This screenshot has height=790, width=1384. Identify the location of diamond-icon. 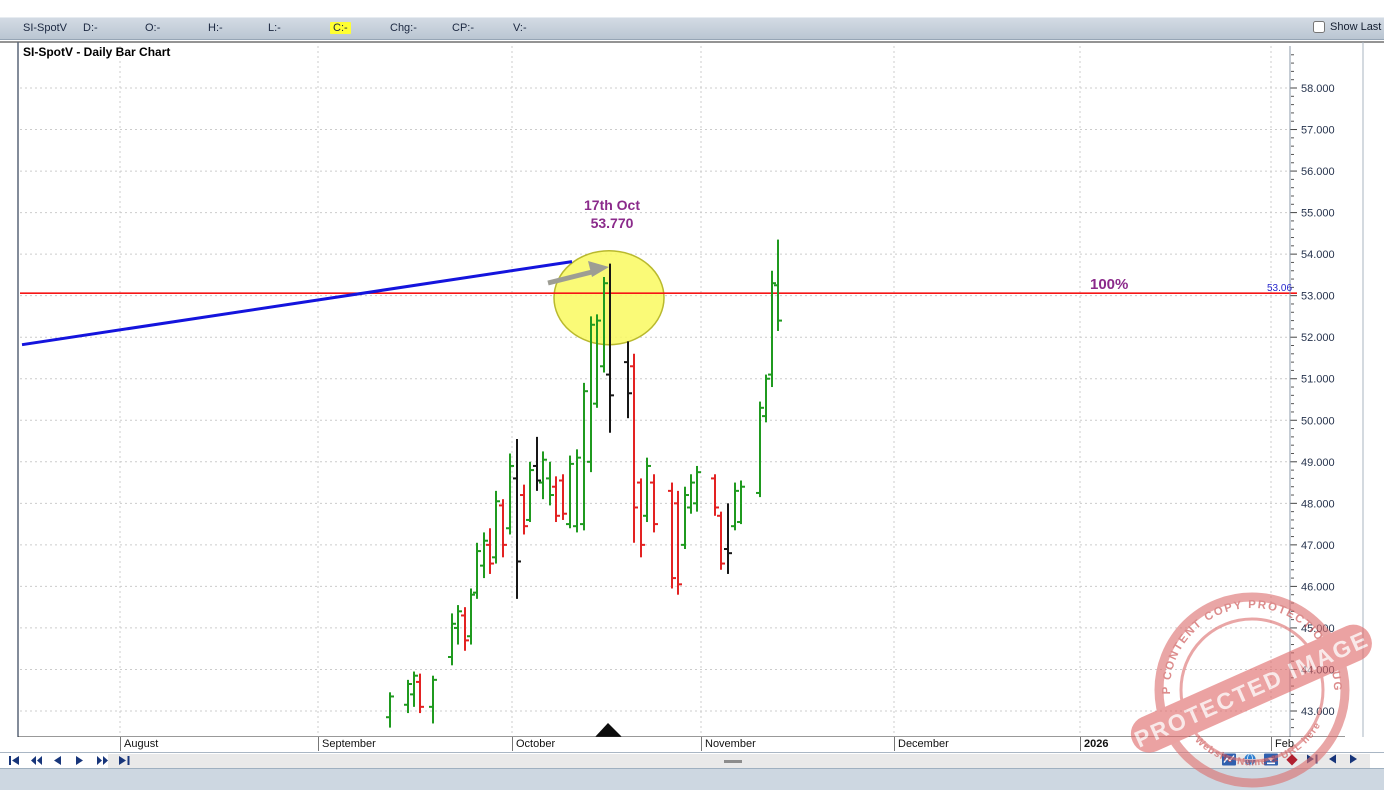
(1292, 760).